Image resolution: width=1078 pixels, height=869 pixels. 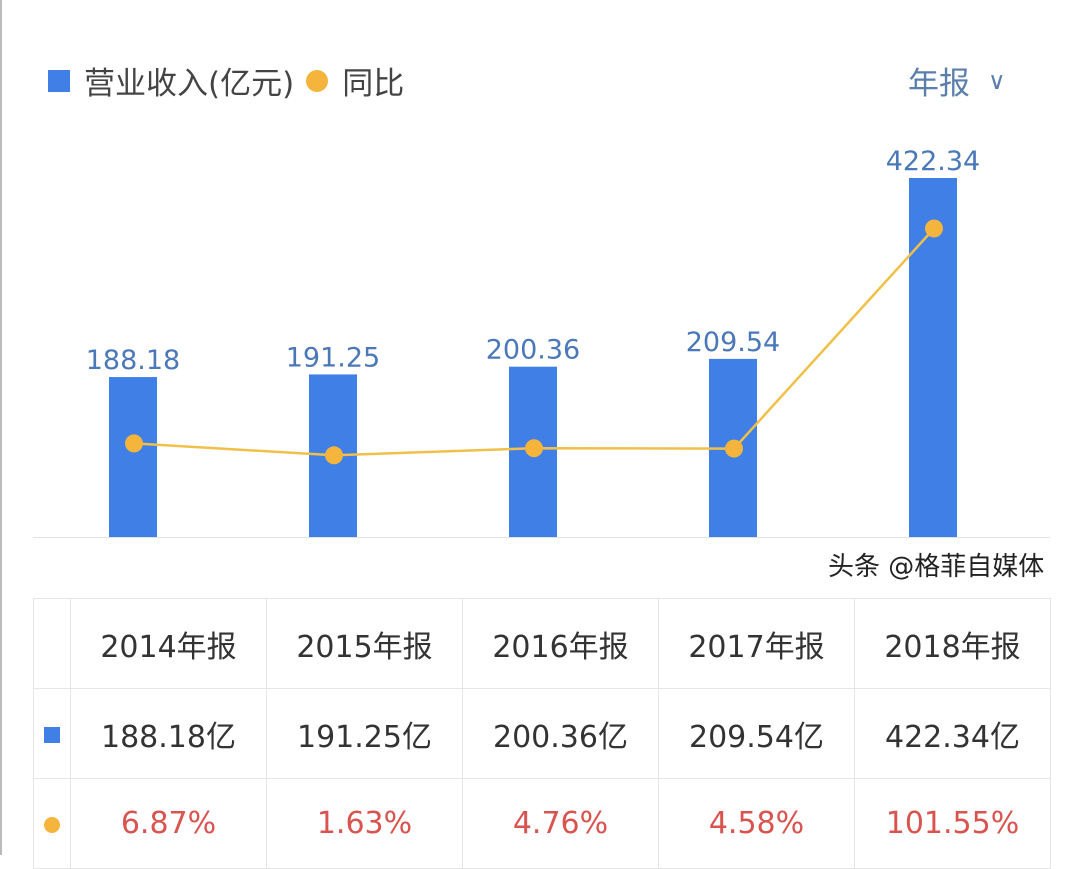 What do you see at coordinates (939, 84) in the screenshot?
I see `period-label: 年报` at bounding box center [939, 84].